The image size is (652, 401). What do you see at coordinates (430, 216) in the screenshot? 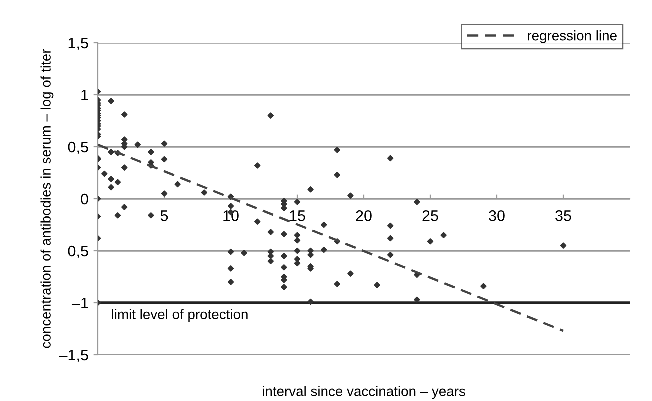
I see `x-tick-label: 25` at bounding box center [430, 216].